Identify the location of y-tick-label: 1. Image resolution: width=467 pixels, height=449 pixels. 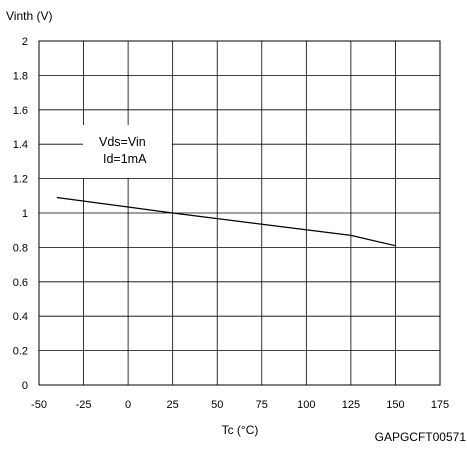
(25, 214).